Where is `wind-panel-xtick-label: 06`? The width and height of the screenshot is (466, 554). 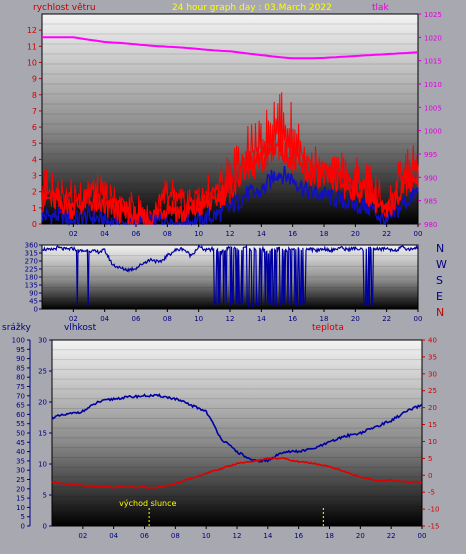
wind-panel-xtick-label: 06 is located at coordinates (136, 234).